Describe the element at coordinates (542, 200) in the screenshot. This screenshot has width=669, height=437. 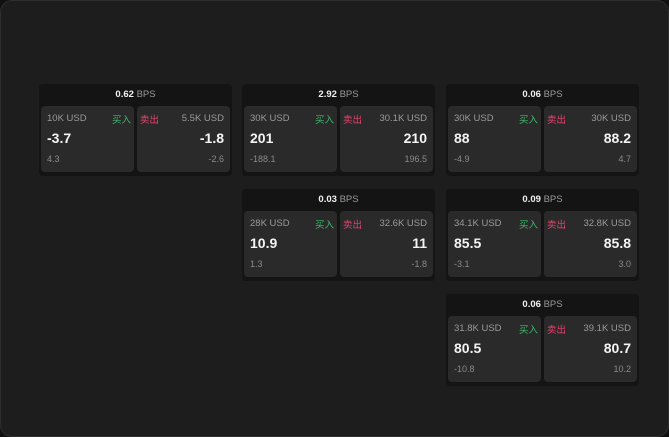
I see `spread-header: 0.09 BPS` at that location.